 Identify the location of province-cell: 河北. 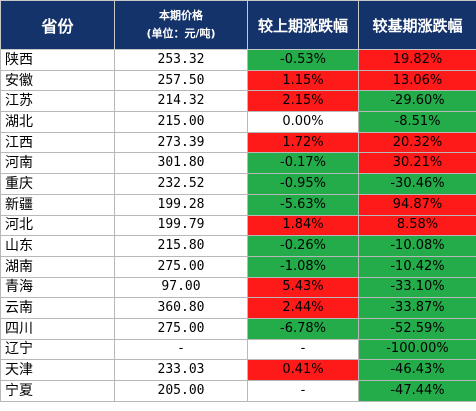
(57, 225).